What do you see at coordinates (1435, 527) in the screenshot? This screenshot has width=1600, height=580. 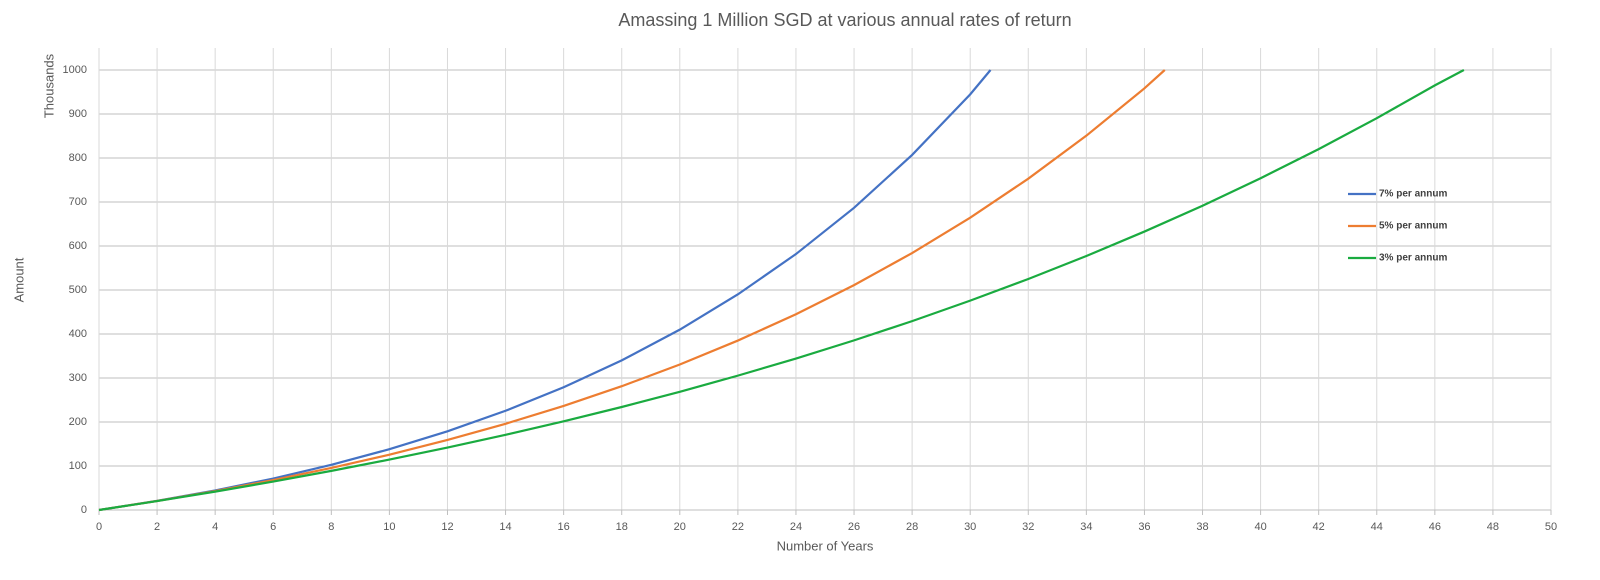 I see `x-tick-label: 46` at bounding box center [1435, 527].